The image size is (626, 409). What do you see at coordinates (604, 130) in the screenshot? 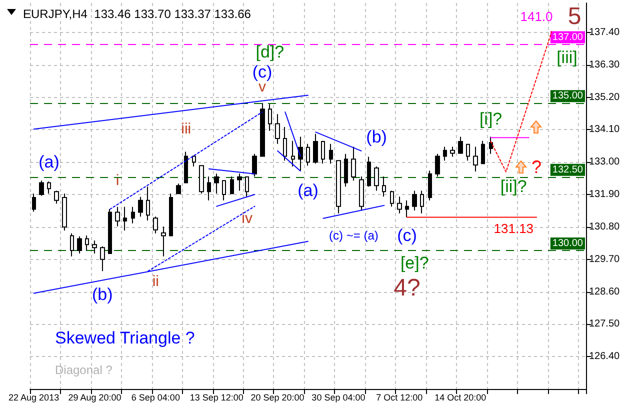
I see `y-tick-label: 134.10` at bounding box center [604, 130].